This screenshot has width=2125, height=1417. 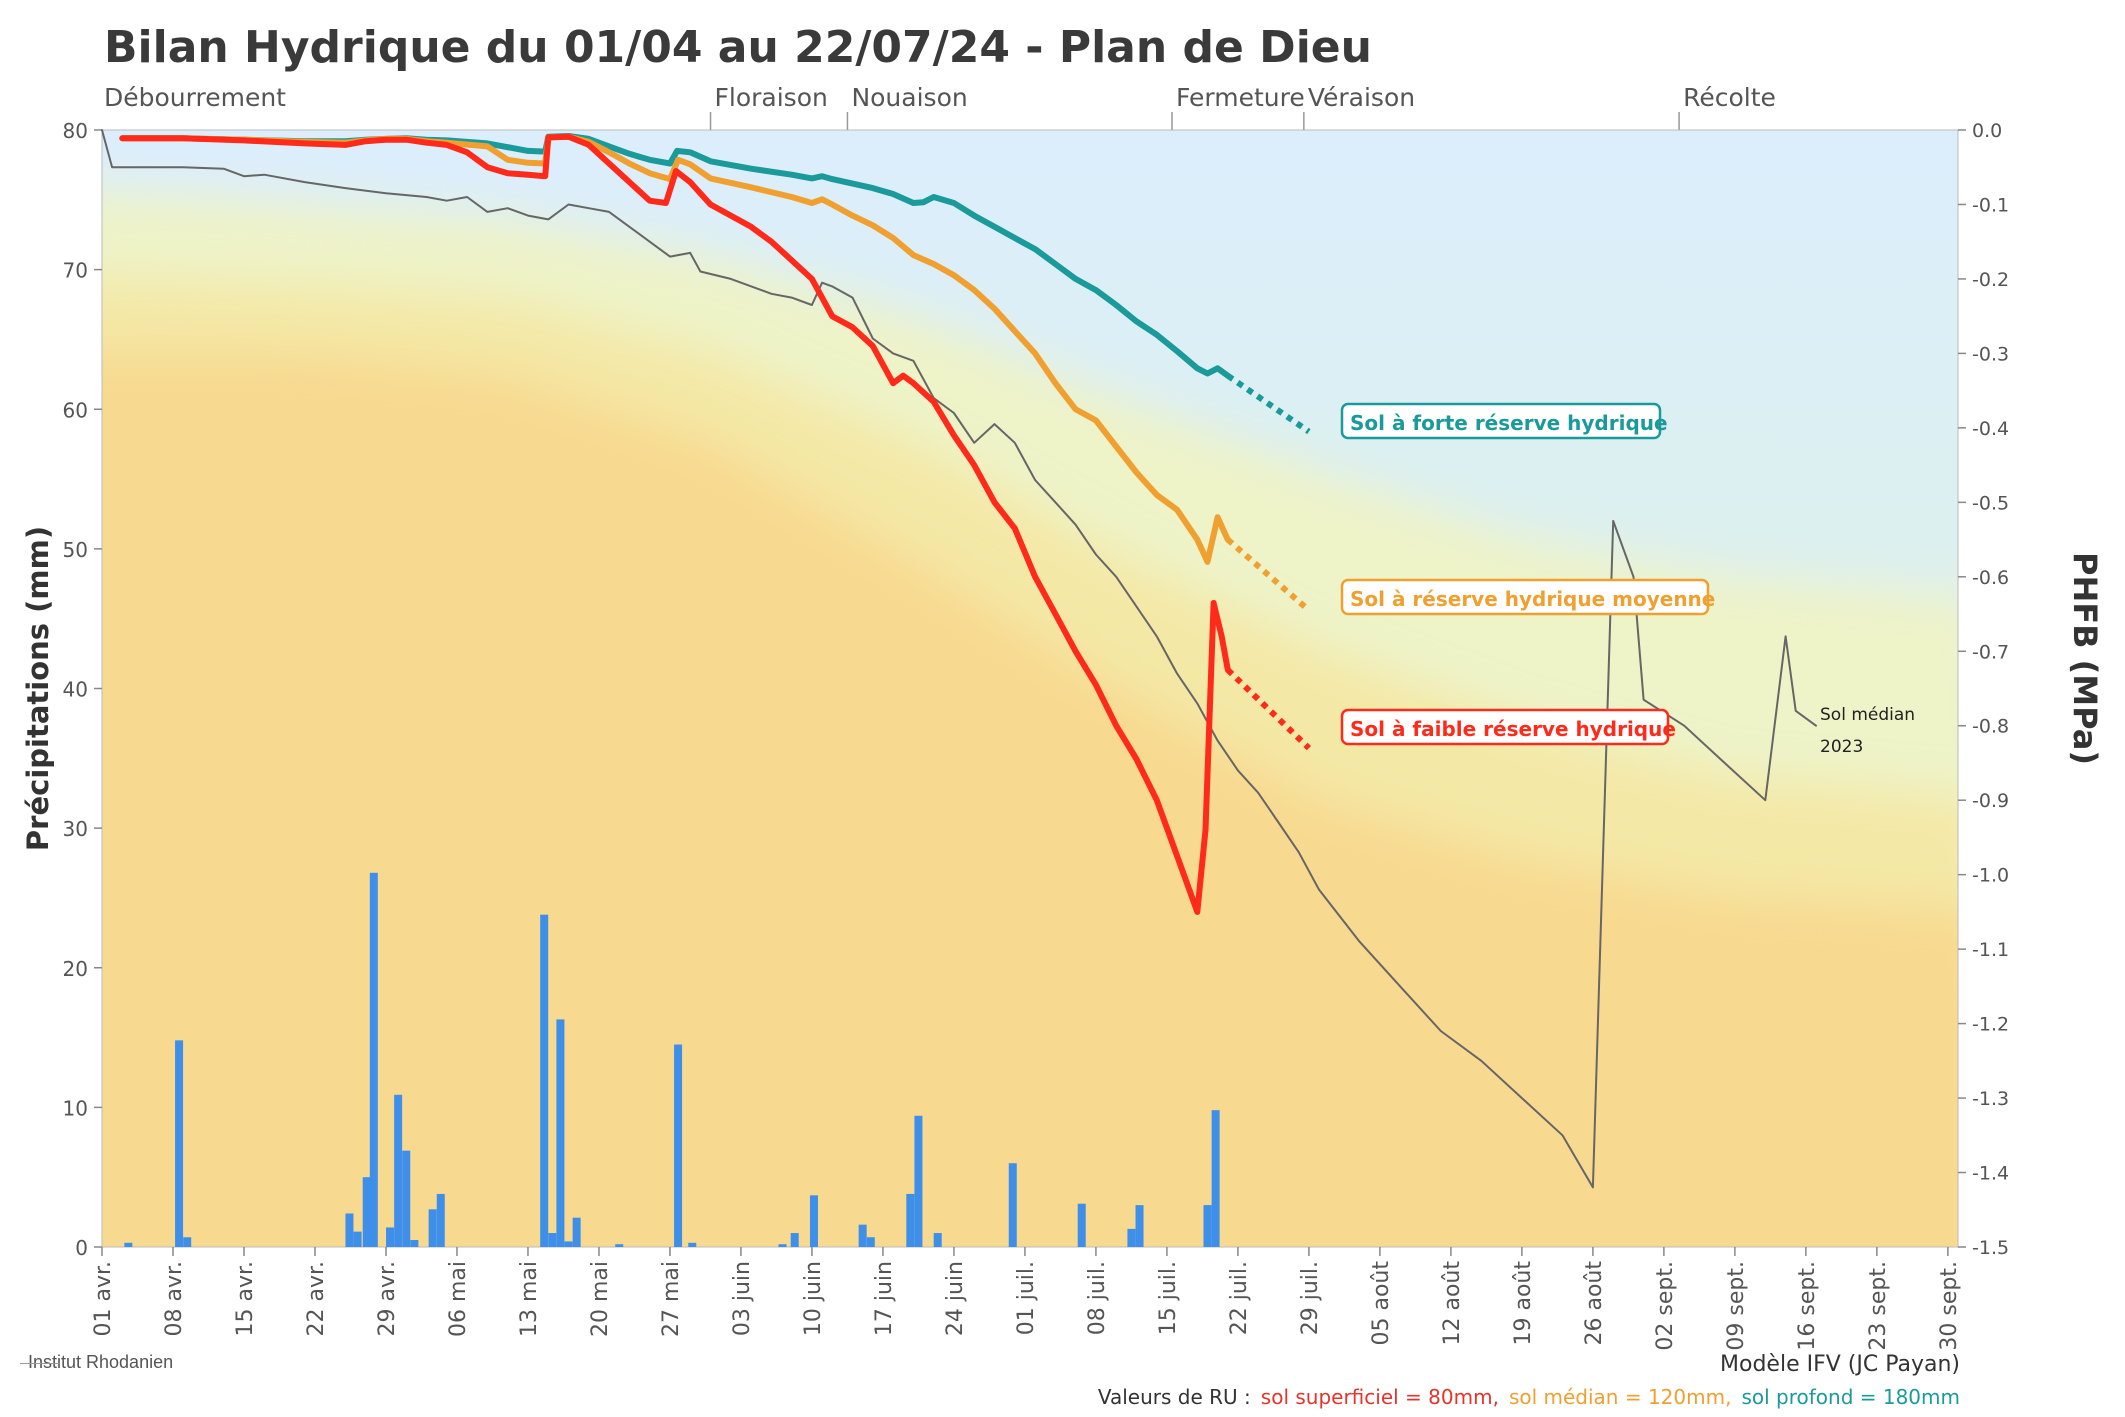 What do you see at coordinates (1361, 97) in the screenshot?
I see `stage-label: Véraison` at bounding box center [1361, 97].